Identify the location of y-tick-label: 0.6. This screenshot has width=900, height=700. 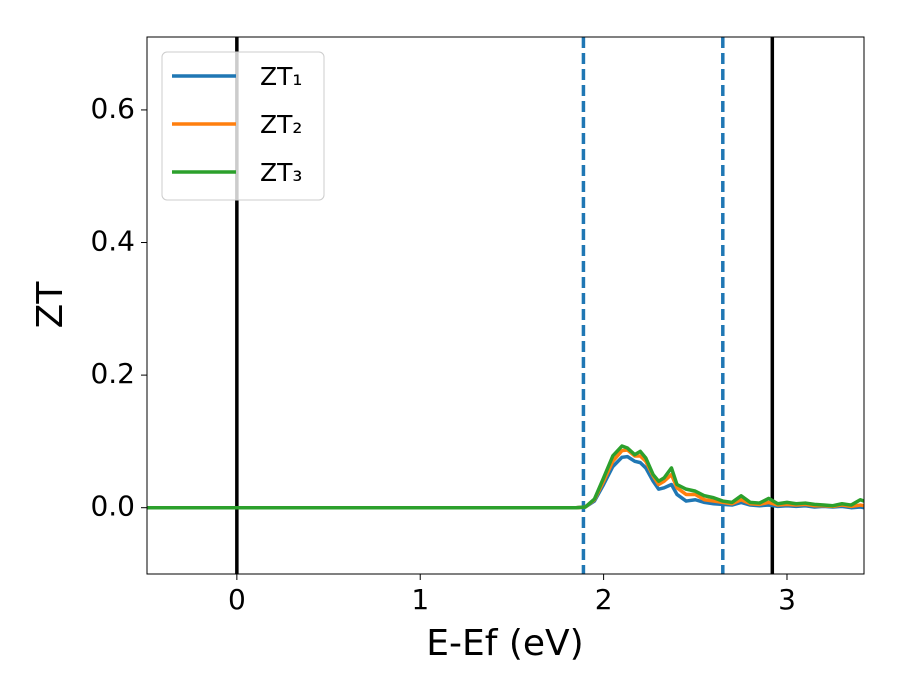
(112, 108).